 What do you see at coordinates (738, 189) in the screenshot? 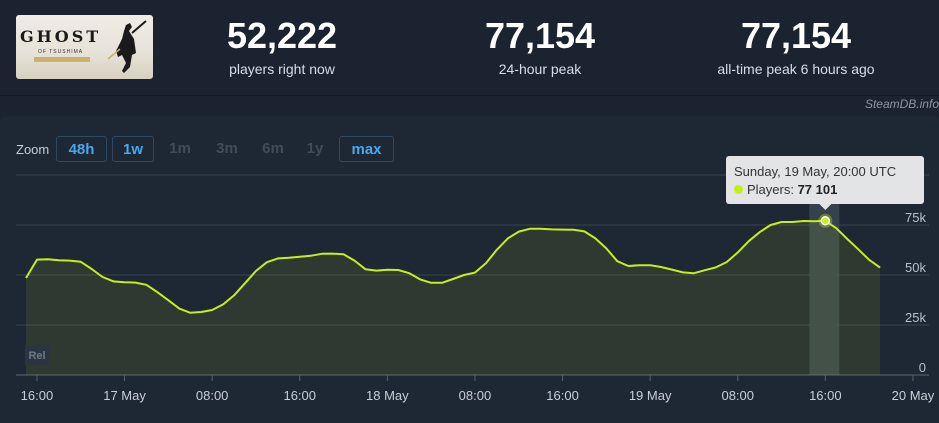
I see `series-dot-icon` at bounding box center [738, 189].